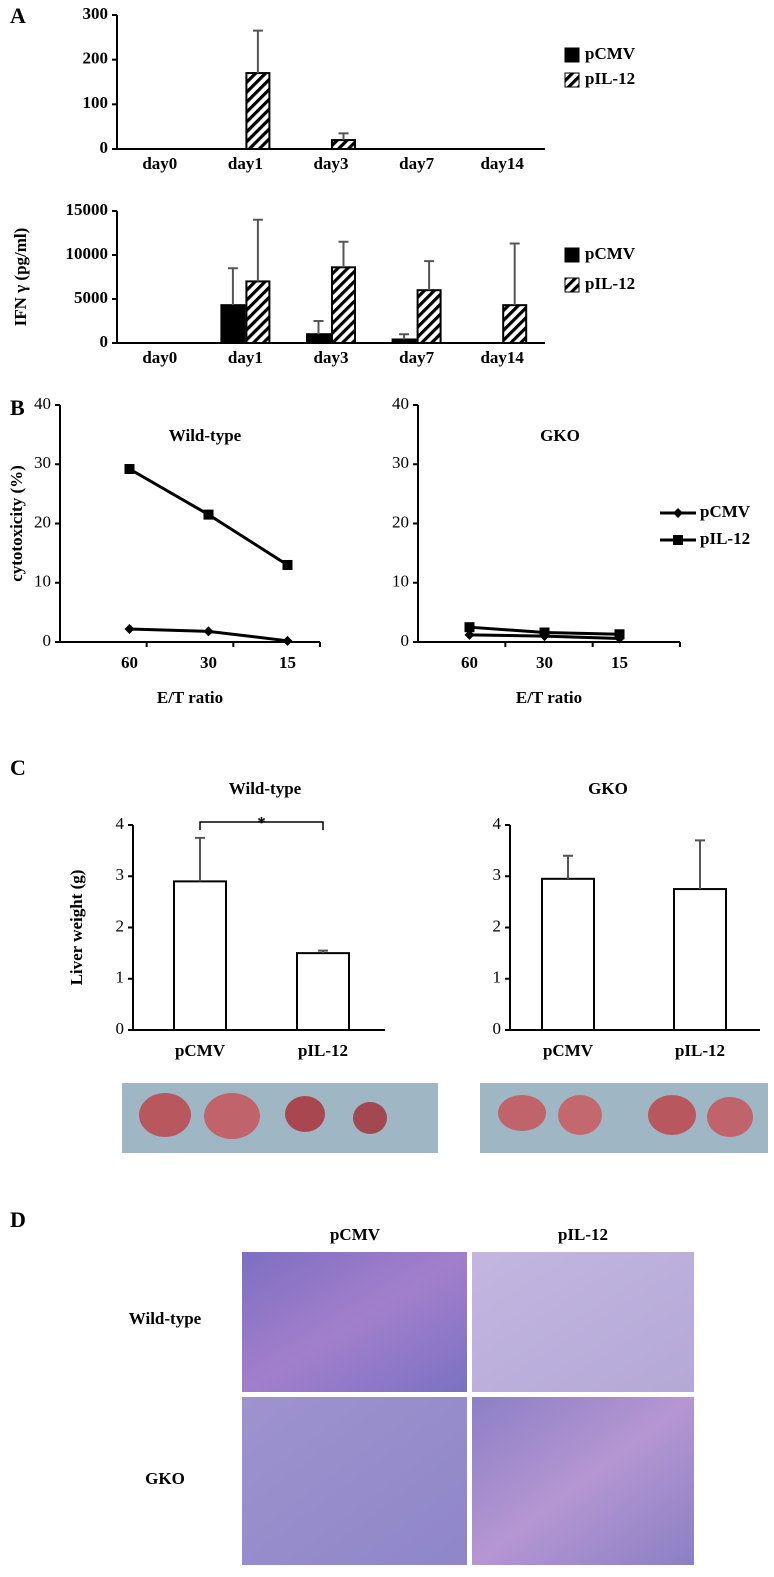 Image resolution: width=774 pixels, height=1577 pixels. Describe the element at coordinates (18, 1219) in the screenshot. I see `panel-label: D` at that location.